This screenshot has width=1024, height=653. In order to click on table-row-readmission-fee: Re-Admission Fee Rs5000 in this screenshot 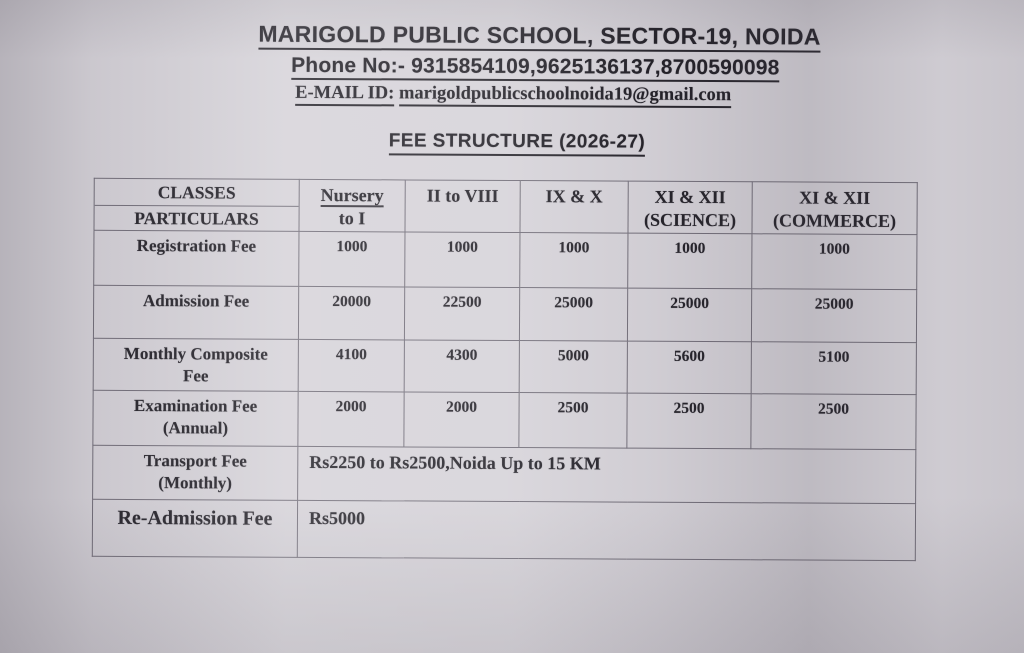, I will do `click(504, 530)`.